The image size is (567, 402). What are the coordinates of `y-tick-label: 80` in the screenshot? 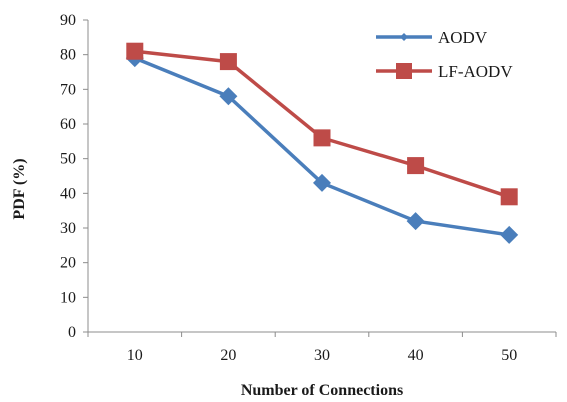 It's located at (68, 55).